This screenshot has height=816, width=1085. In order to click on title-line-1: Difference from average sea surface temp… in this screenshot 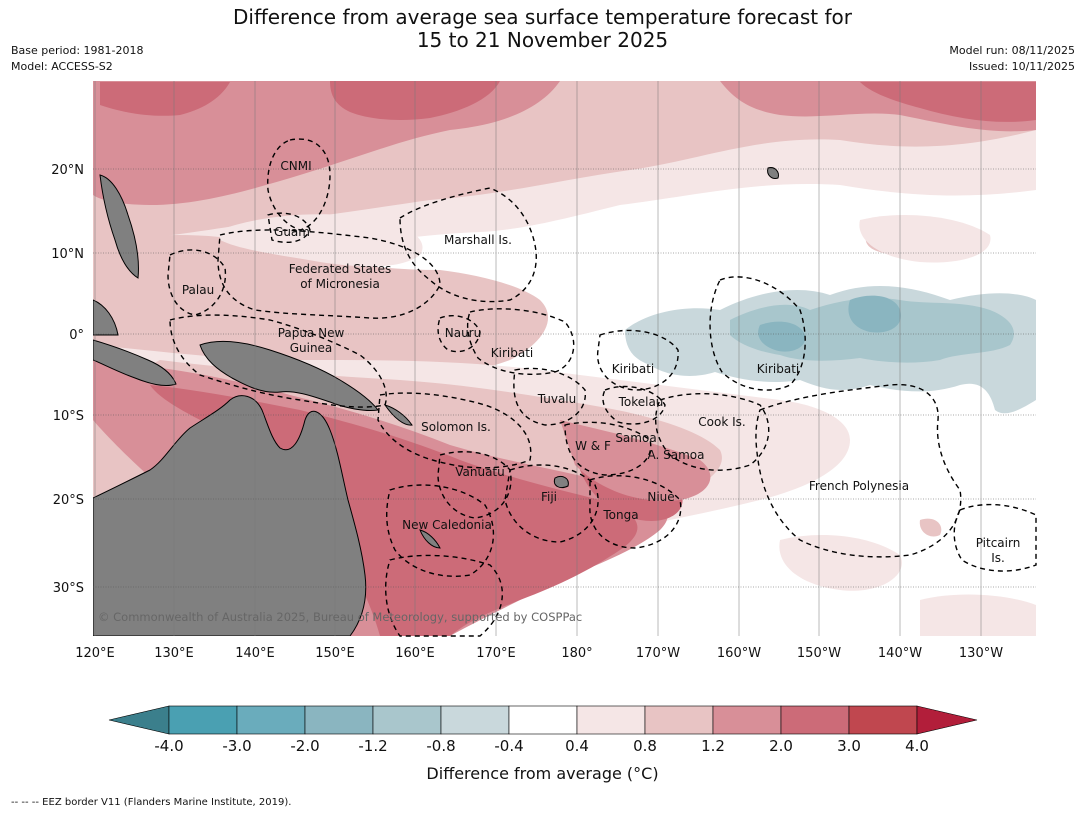, I will do `click(542, 17)`.